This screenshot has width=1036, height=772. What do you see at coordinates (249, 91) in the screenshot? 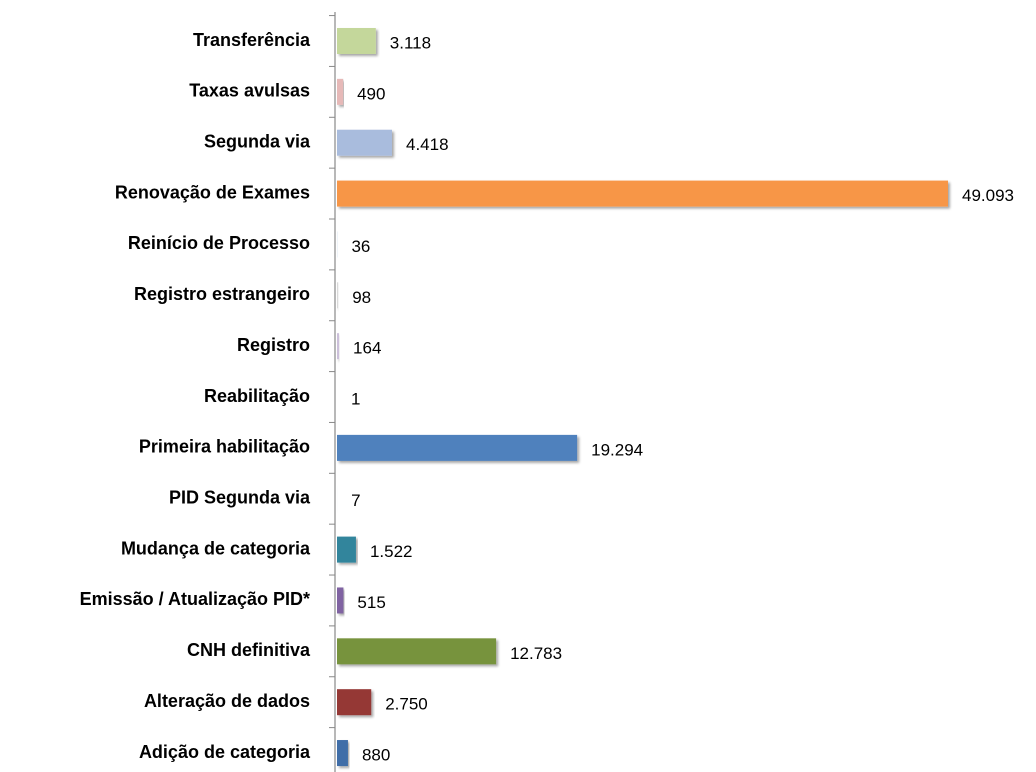
I see `category-label: Taxas avulsas` at bounding box center [249, 91].